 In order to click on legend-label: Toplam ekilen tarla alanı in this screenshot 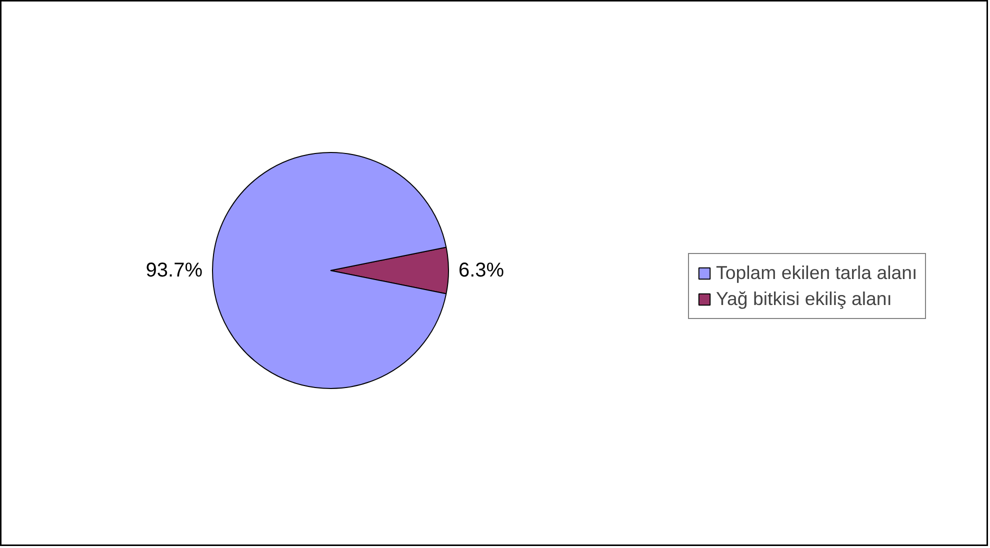, I will do `click(817, 273)`.